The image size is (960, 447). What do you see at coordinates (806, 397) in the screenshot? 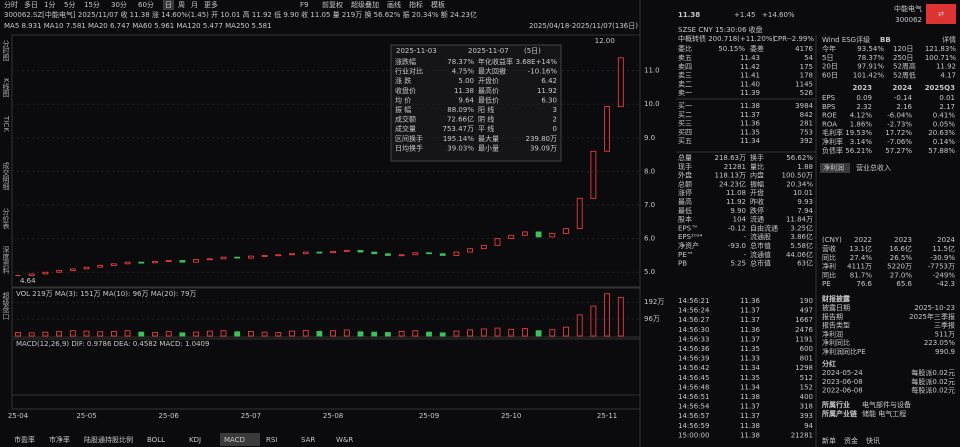
I see `trade-volume: 400` at bounding box center [806, 397].